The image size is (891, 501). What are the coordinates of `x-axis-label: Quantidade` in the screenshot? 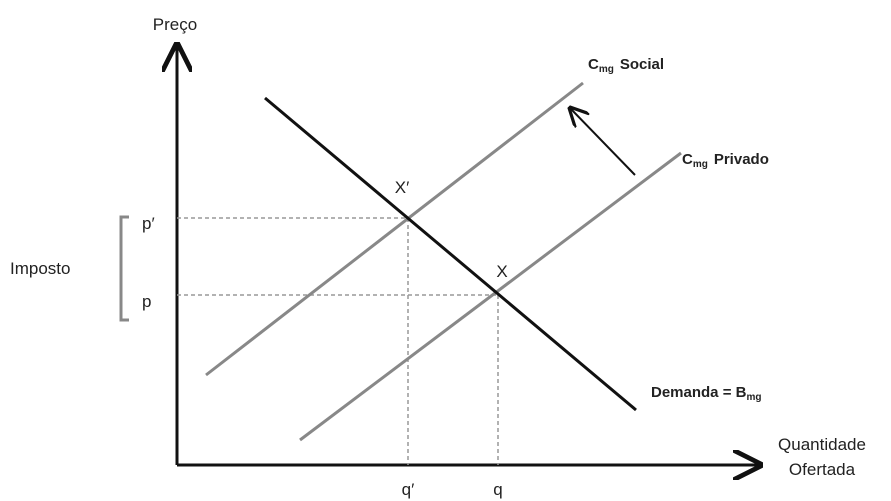 It's located at (822, 444).